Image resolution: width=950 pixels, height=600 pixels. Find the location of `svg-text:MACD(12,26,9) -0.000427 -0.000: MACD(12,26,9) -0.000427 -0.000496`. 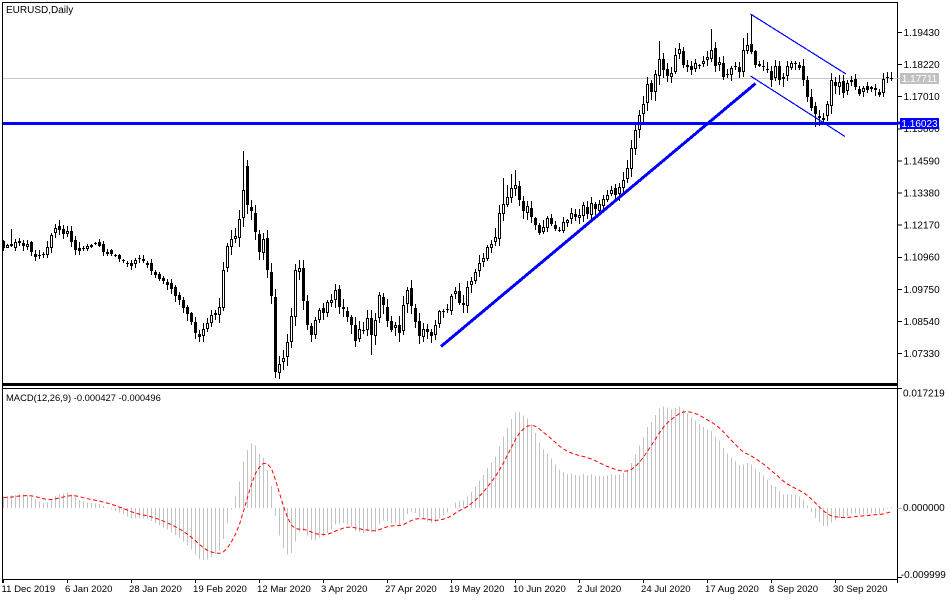

svg-text:MACD(12,26,9) -0.000427 -0.000: MACD(12,26,9) -0.000427 -0.000496 is located at coordinates (83, 397).